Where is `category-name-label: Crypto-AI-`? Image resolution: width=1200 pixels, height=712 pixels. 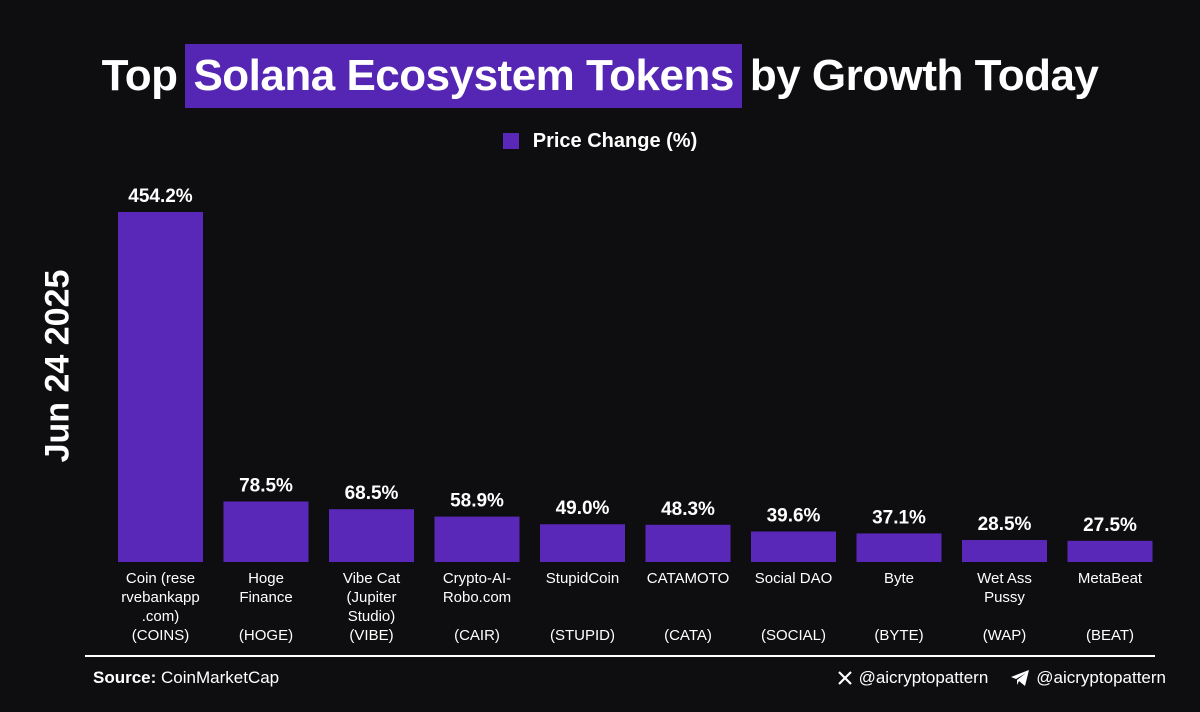
category-name-label: Crypto-AI- is located at coordinates (477, 578).